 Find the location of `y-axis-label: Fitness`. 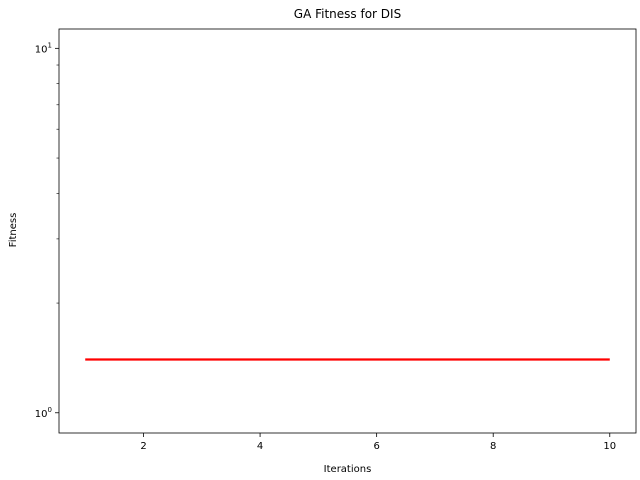

y-axis-label: Fitness is located at coordinates (13, 230).